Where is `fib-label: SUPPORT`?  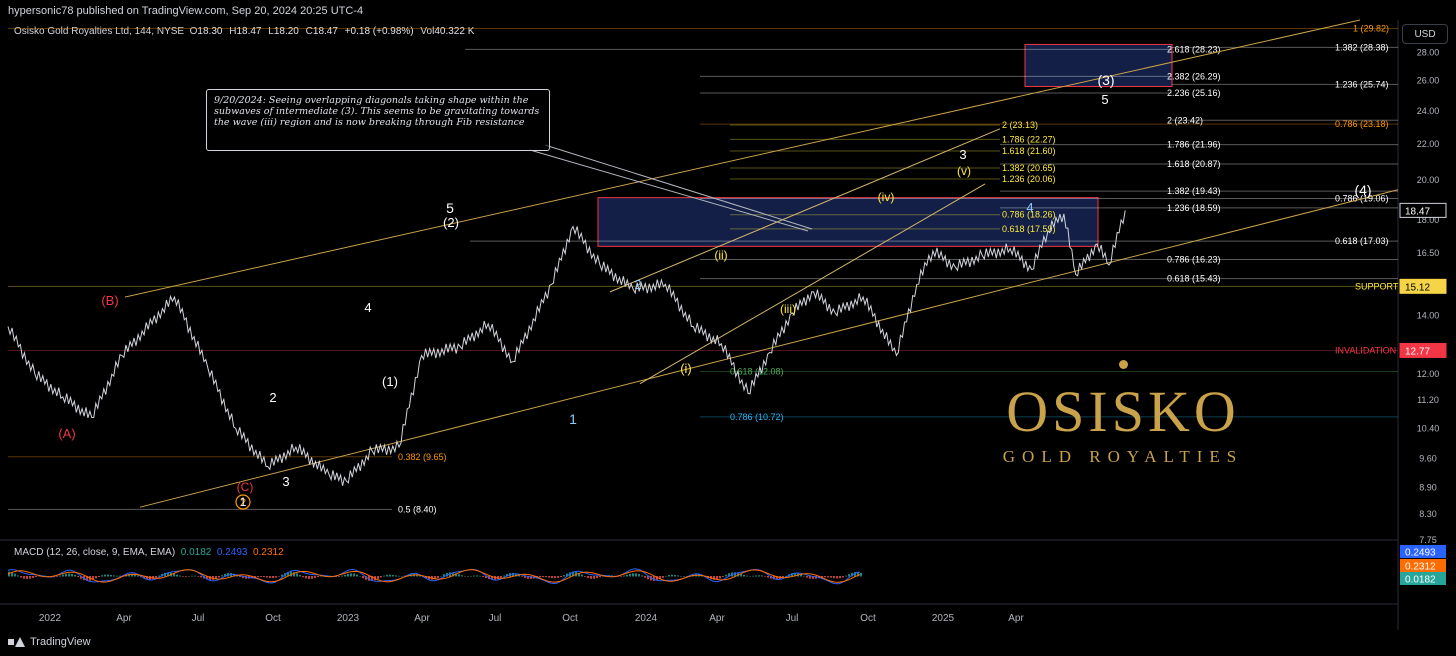
fib-label: SUPPORT is located at coordinates (1377, 286).